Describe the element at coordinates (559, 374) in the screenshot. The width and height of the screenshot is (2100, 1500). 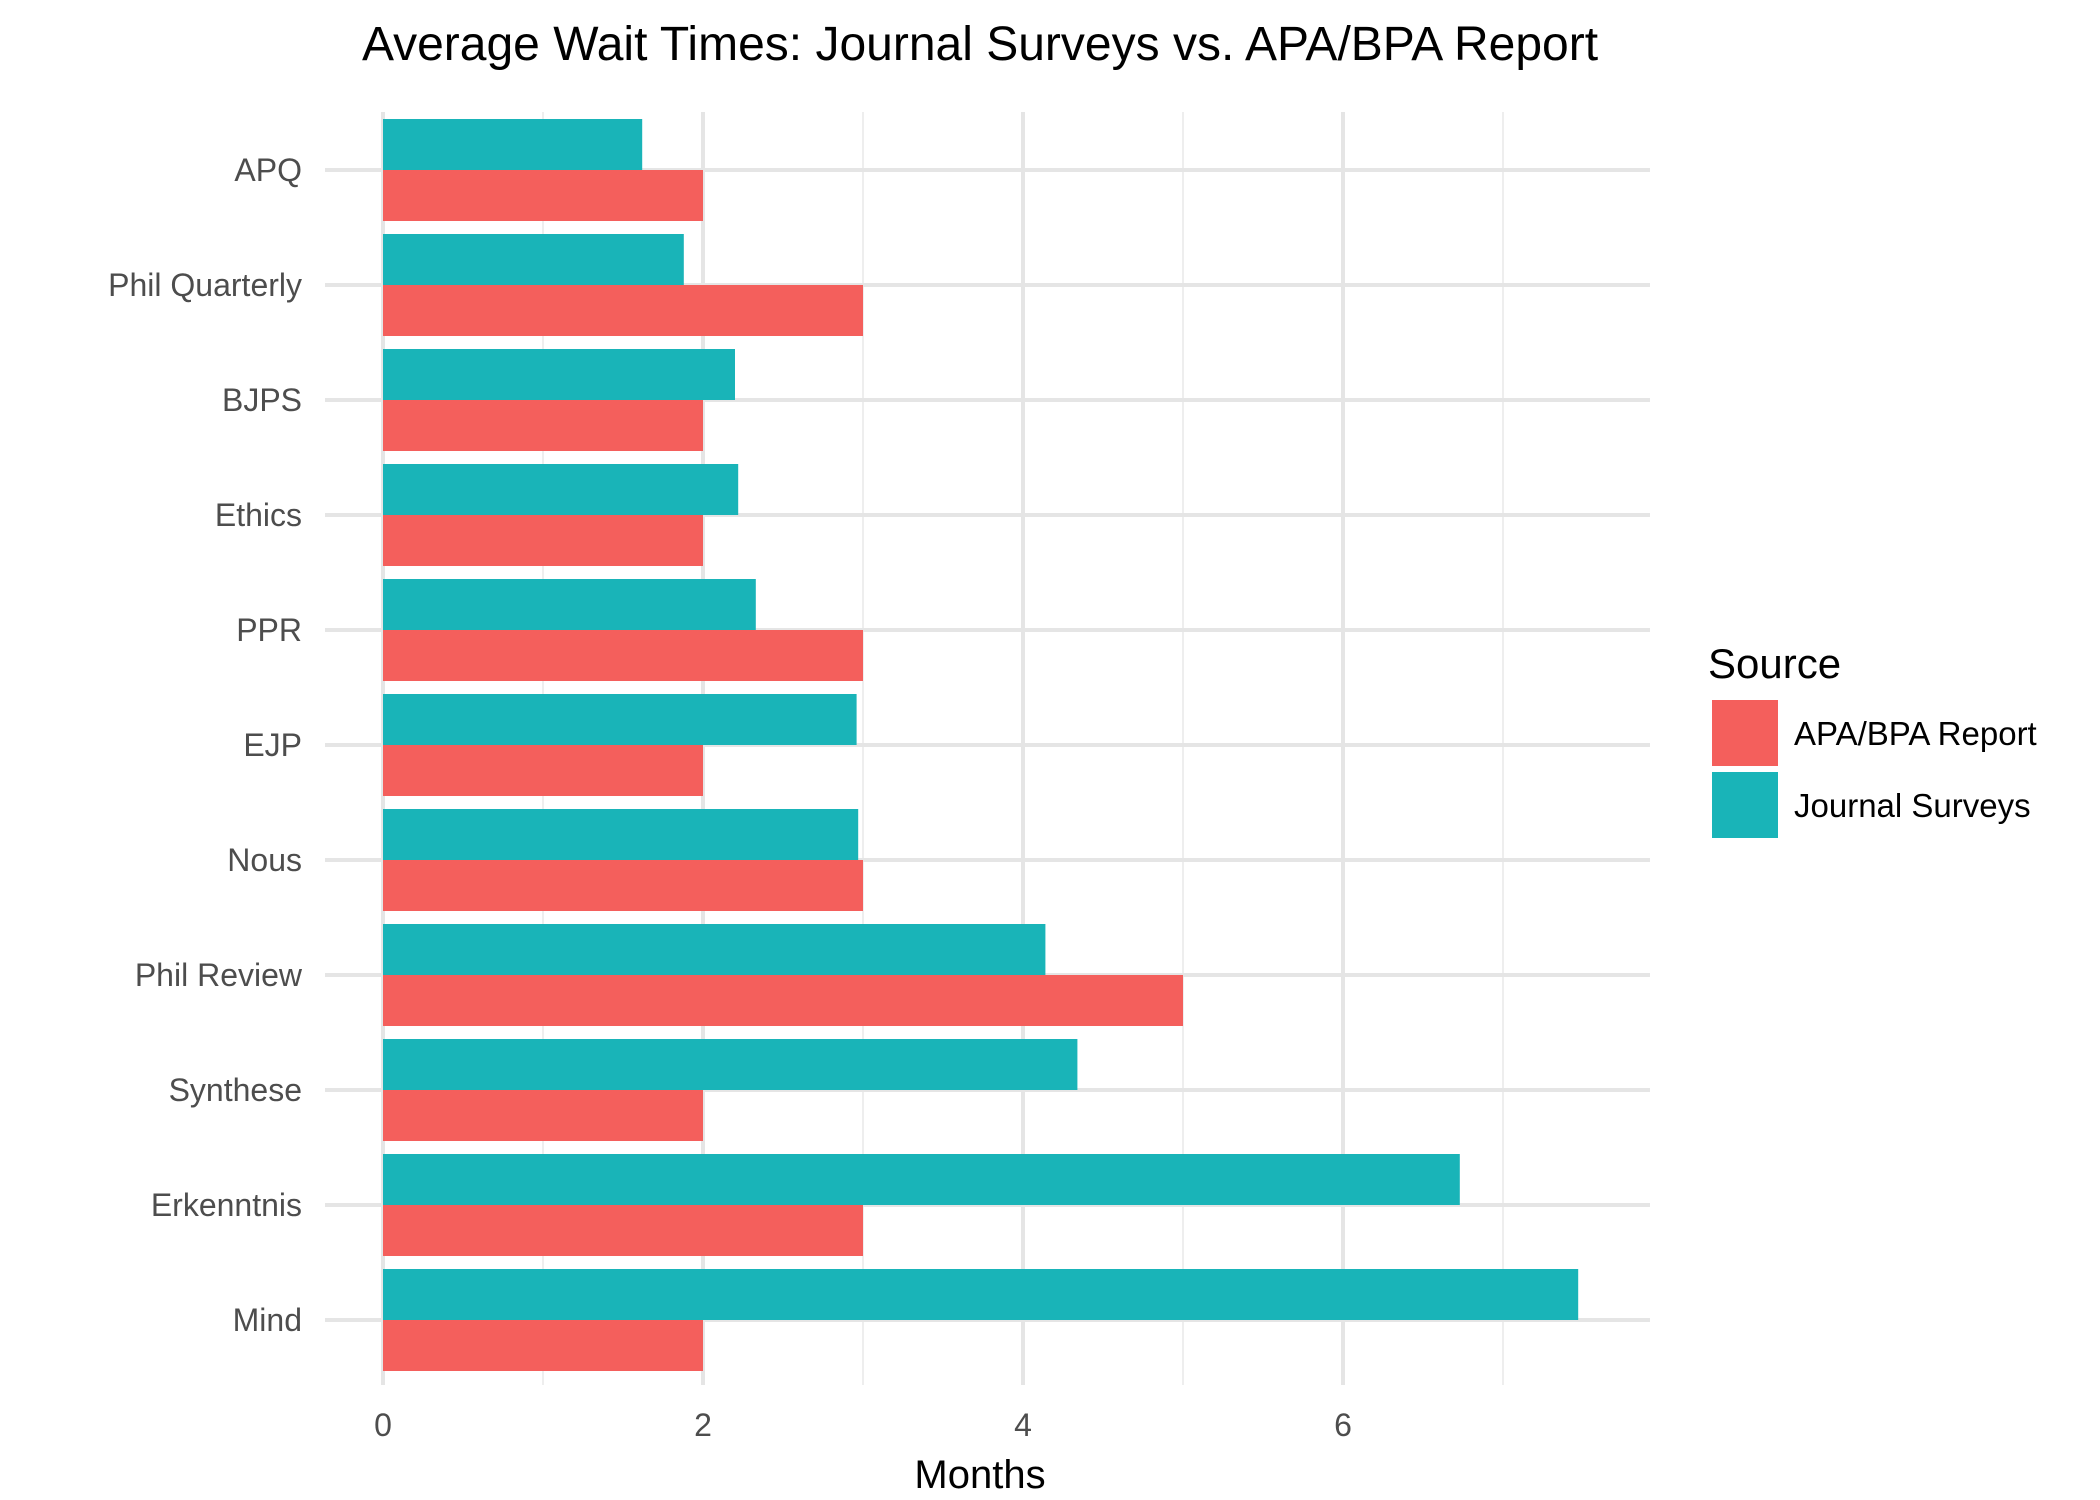
I see `bar-journal-surveys-bjps` at that location.